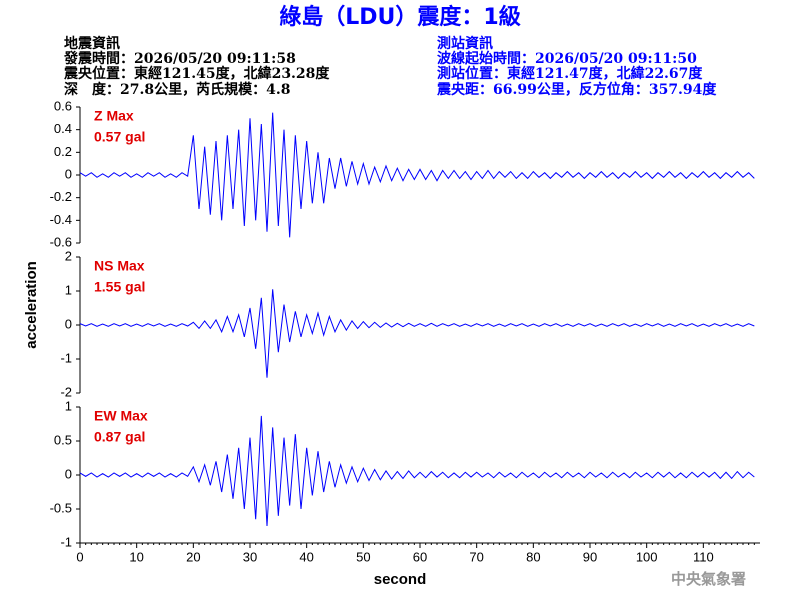 Image resolution: width=800 pixels, height=600 pixels. Describe the element at coordinates (708, 579) in the screenshot. I see `footer: 中央氣象署` at that location.